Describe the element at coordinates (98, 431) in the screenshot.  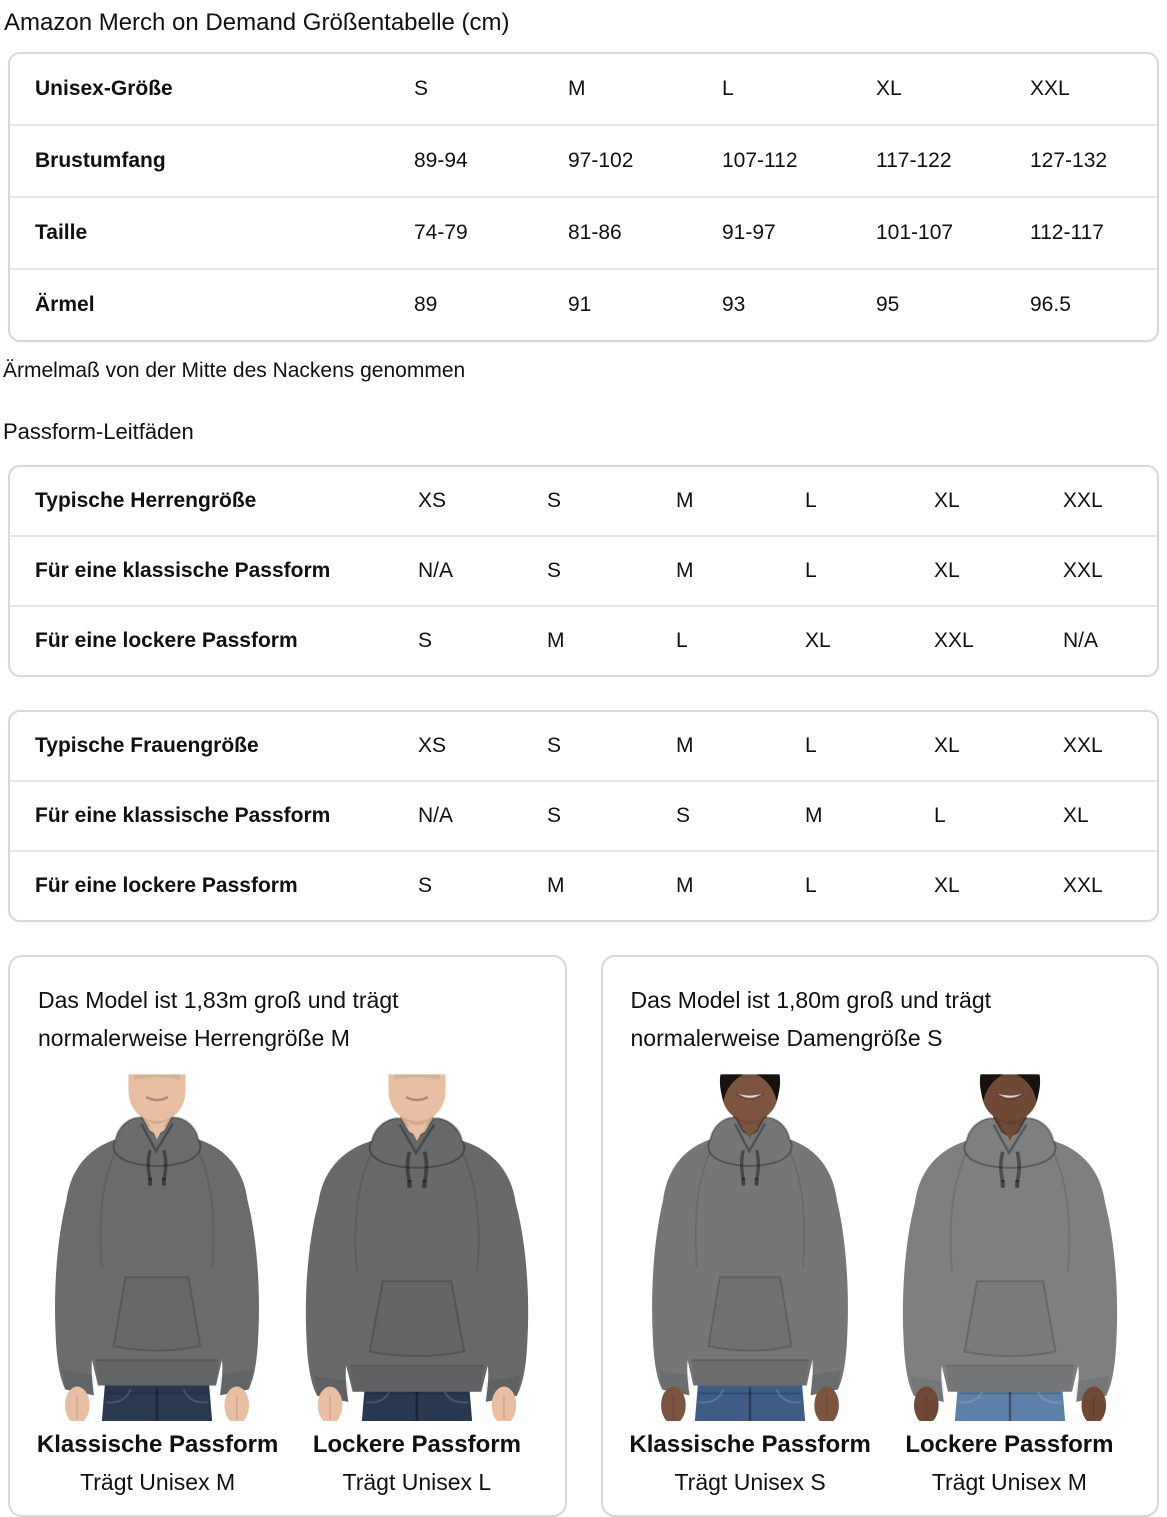
I see `fit-guides-heading: Passform-Leitfäden` at that location.